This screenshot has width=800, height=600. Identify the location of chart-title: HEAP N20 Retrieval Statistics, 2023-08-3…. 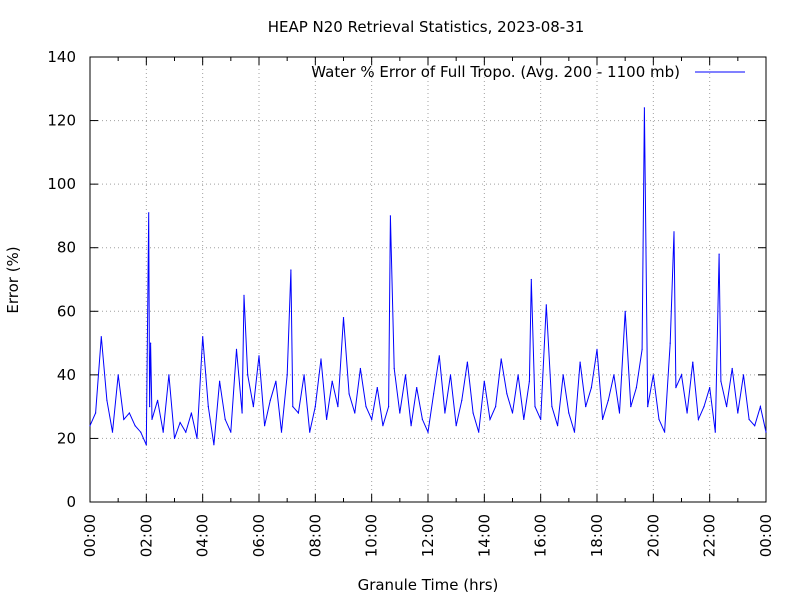
(426, 27).